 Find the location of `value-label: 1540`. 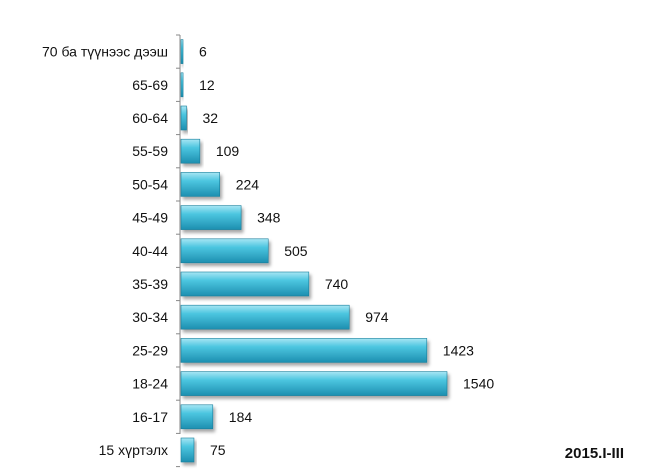

value-label: 1540 is located at coordinates (478, 384).